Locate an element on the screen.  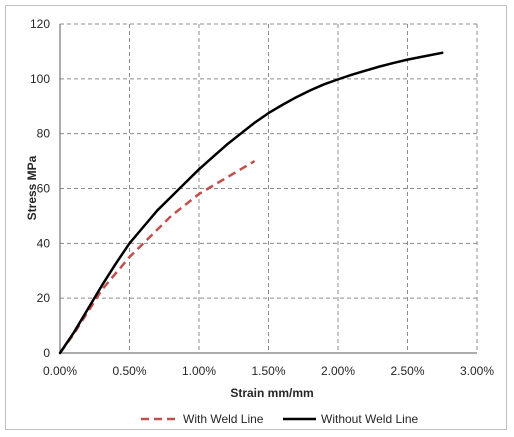
legend-label-without-weld-line: Without Weld Line is located at coordinates (369, 419).